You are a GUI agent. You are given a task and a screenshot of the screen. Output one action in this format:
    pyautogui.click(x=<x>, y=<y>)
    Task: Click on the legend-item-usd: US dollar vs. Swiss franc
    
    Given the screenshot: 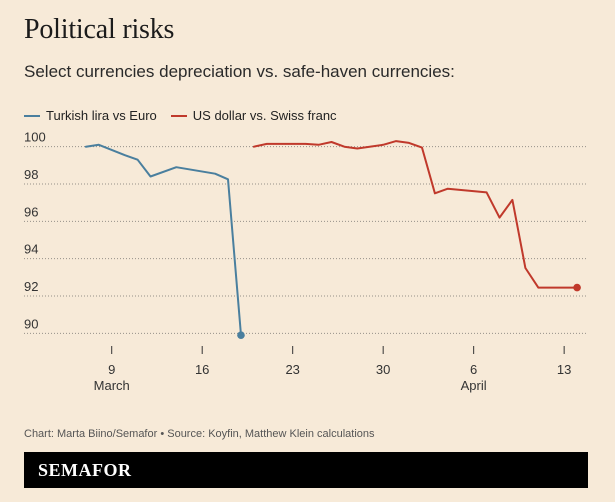 What is the action you would take?
    pyautogui.click(x=253, y=115)
    